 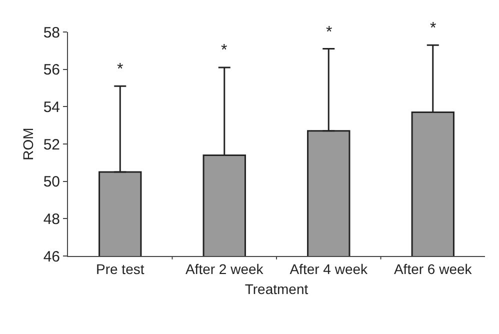 I want to click on y-tick-label: 54, so click(x=51, y=107).